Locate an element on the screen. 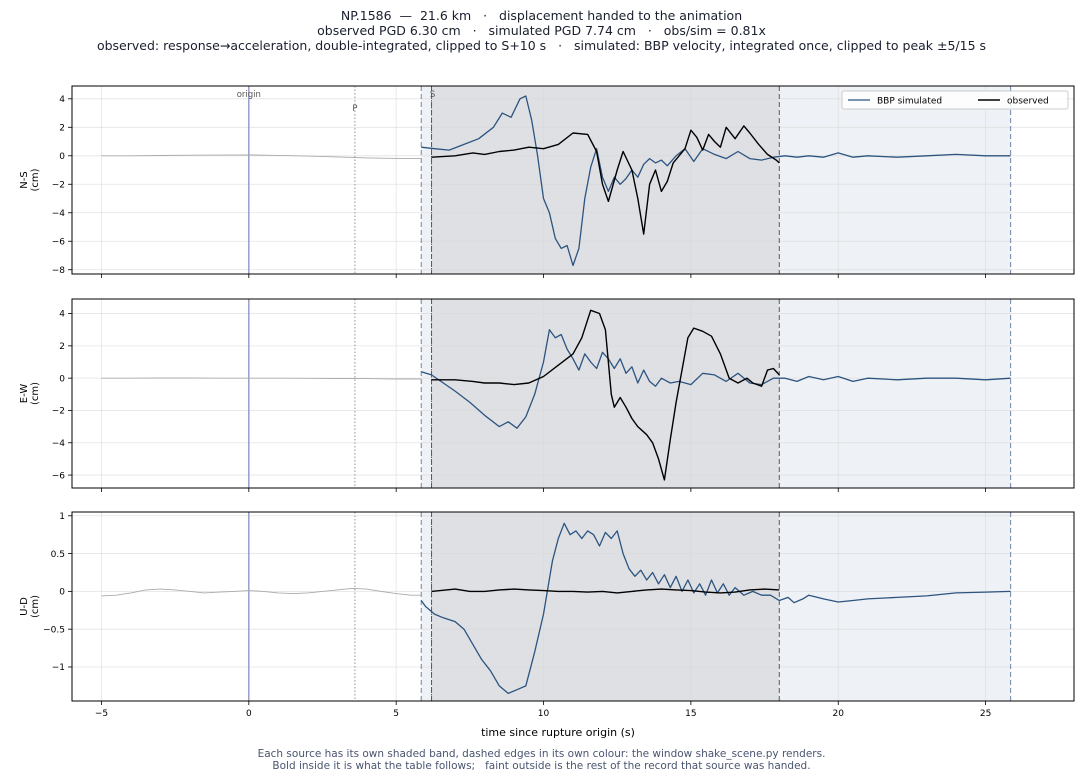  legend-box is located at coordinates (955, 100).